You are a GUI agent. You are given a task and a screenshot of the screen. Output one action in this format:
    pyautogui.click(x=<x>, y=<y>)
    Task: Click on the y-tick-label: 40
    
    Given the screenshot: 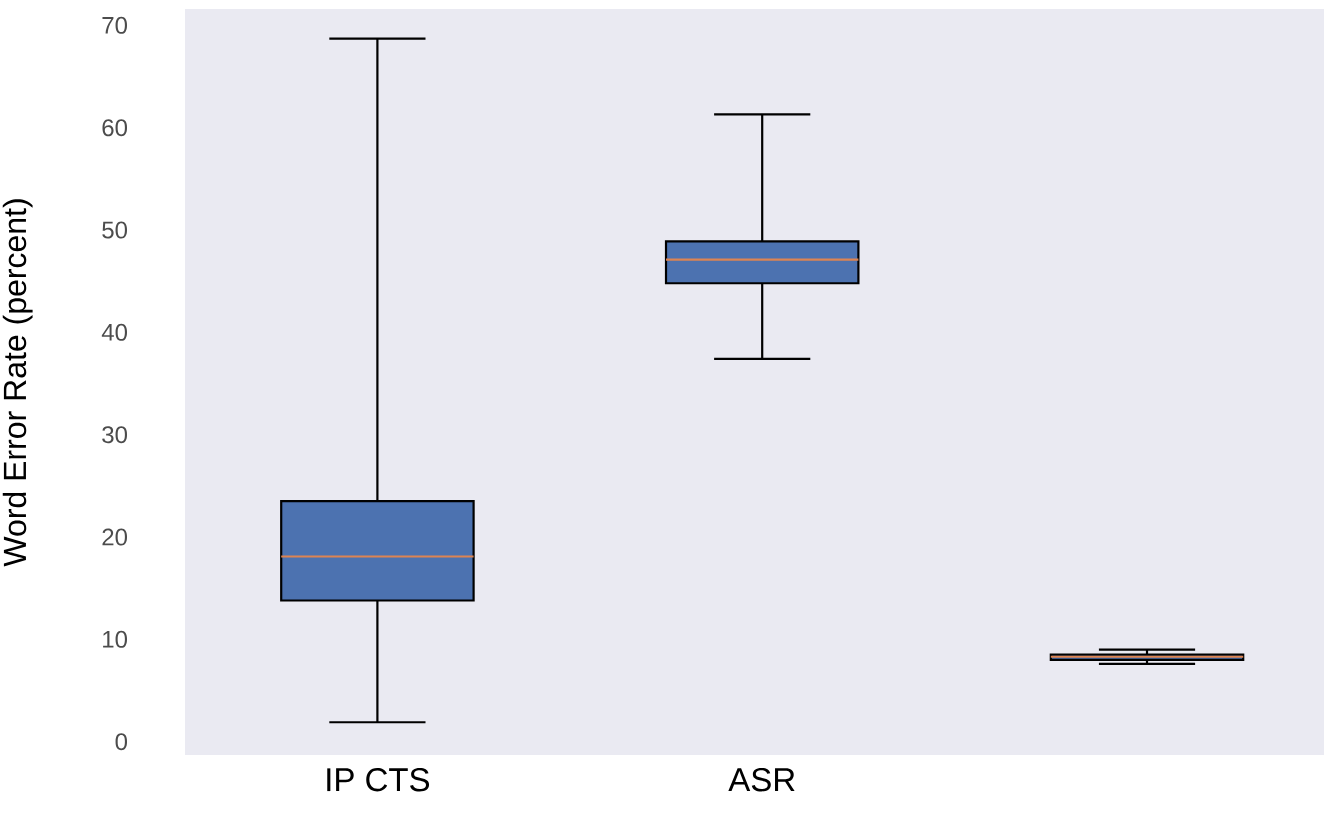 What is the action you would take?
    pyautogui.click(x=114, y=332)
    